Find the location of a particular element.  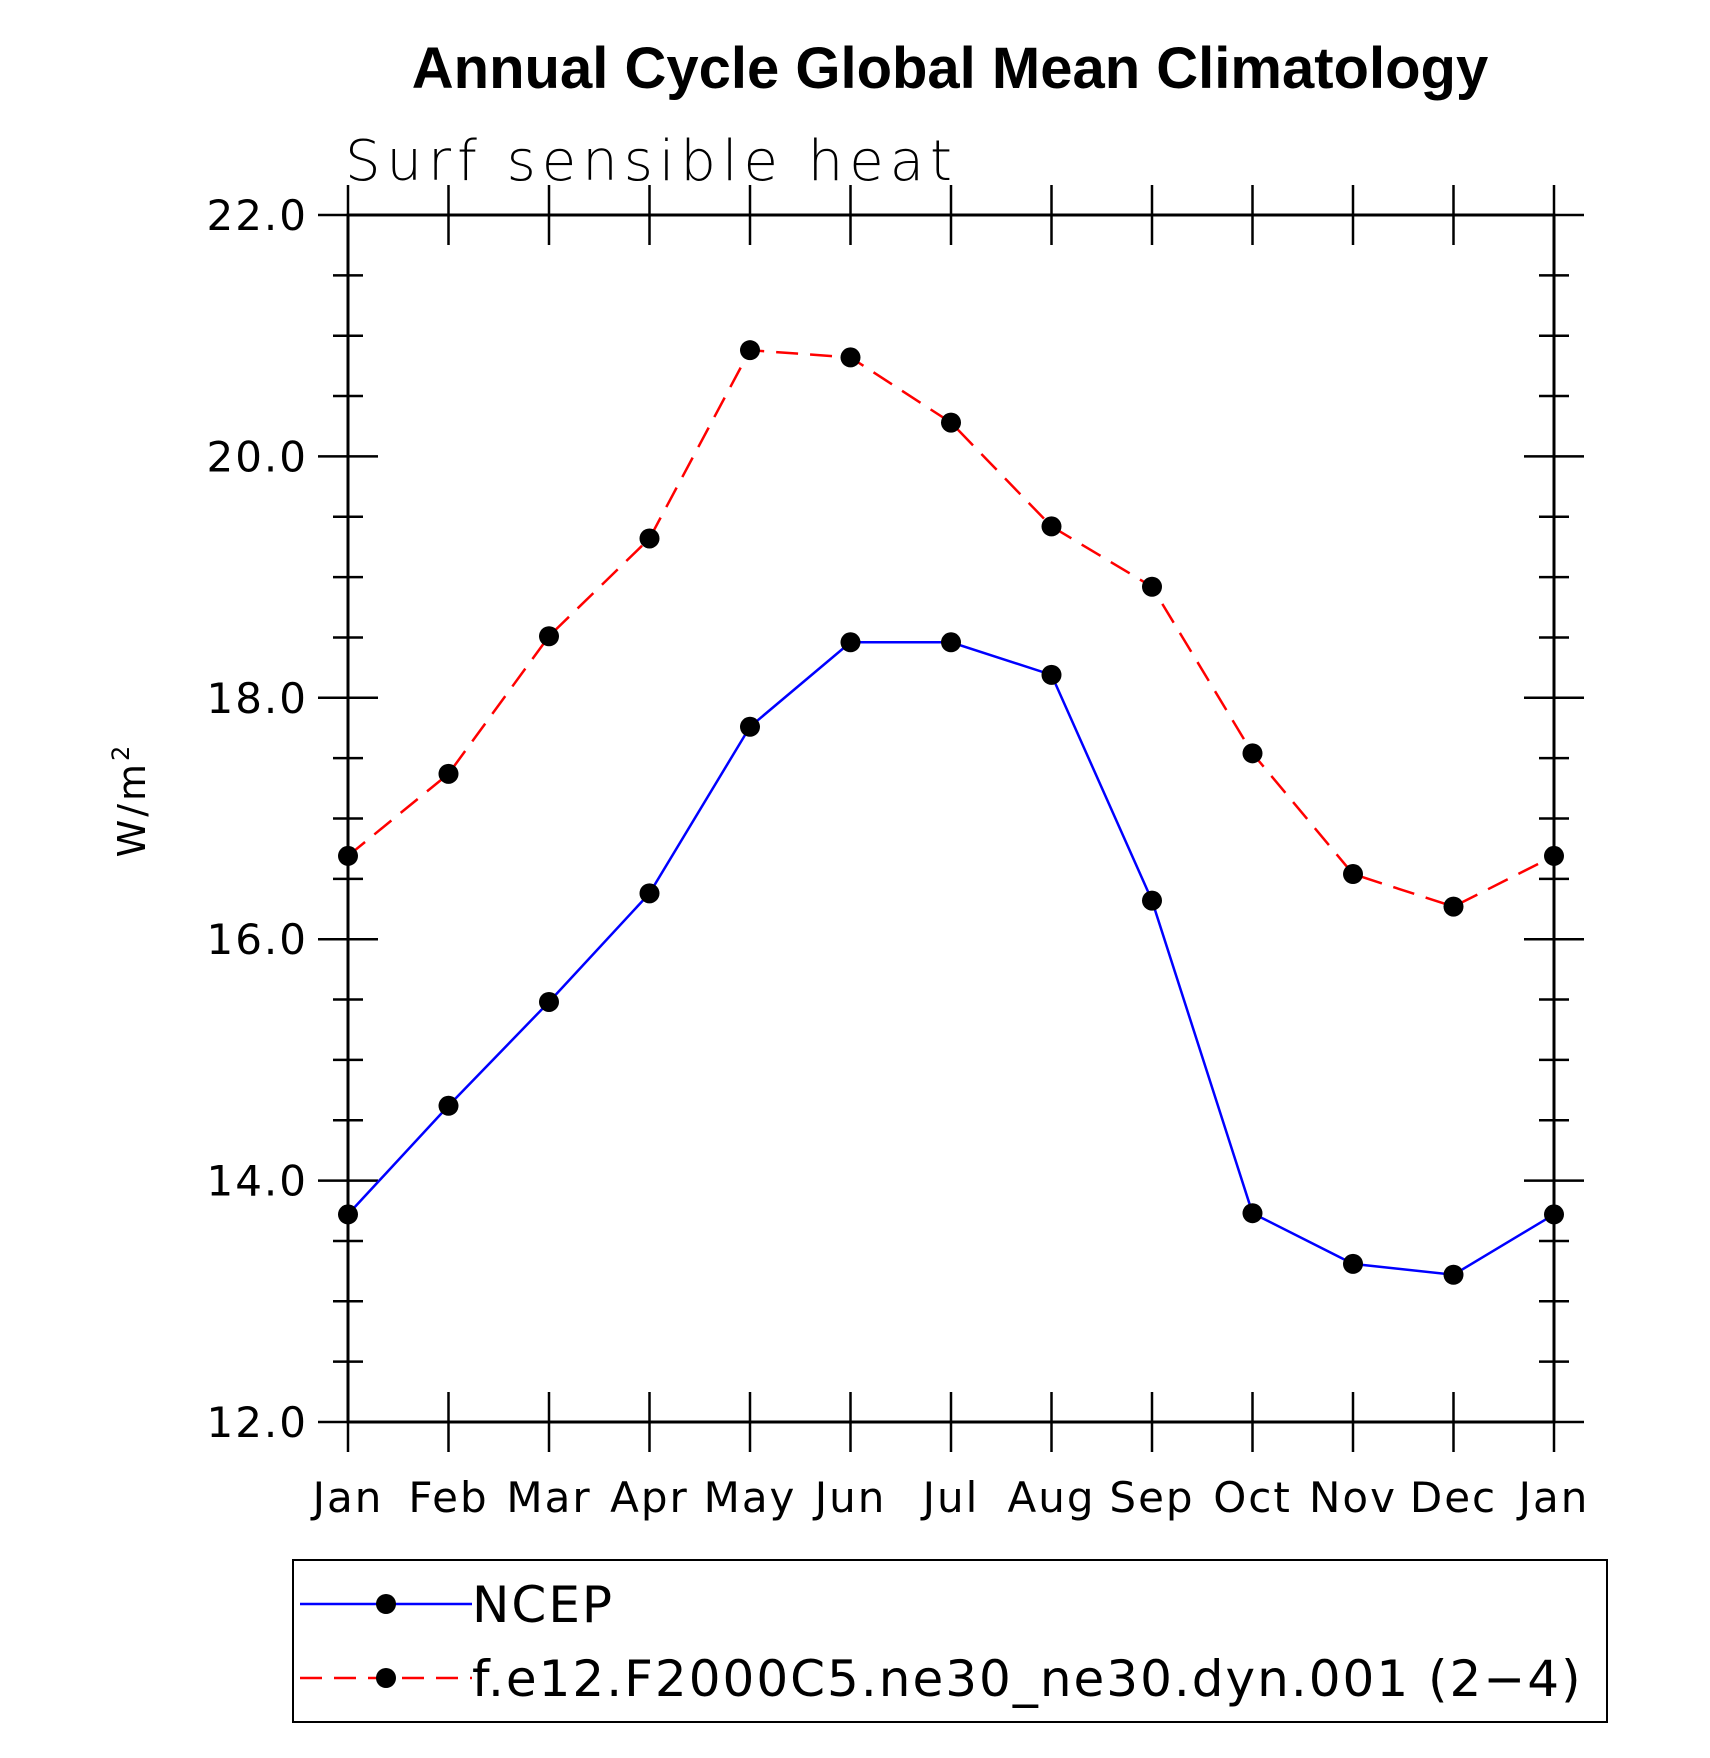

y-axis-title: W/m2 is located at coordinates (130, 800).